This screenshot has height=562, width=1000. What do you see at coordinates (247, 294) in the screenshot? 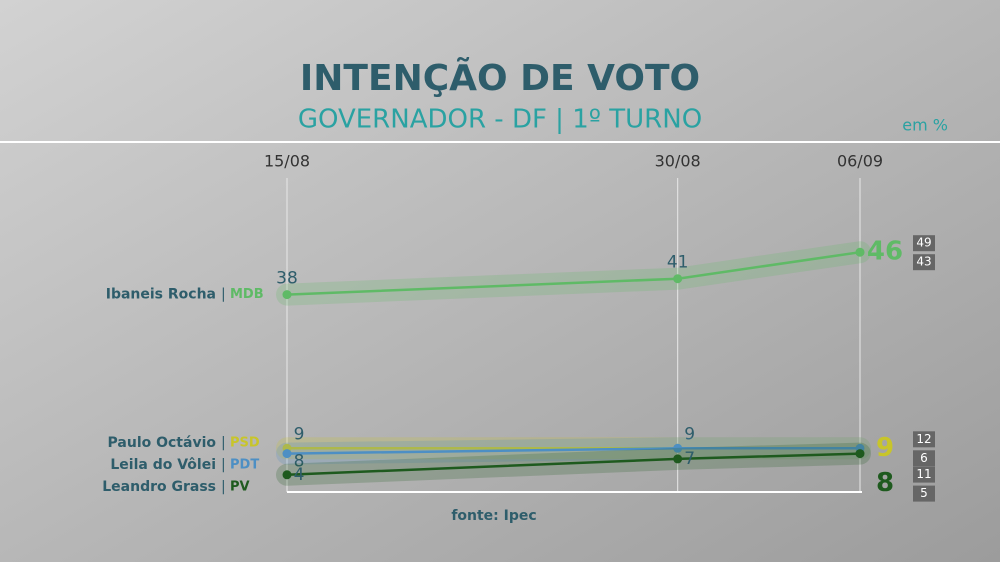
I see `party: MDB` at bounding box center [247, 294].